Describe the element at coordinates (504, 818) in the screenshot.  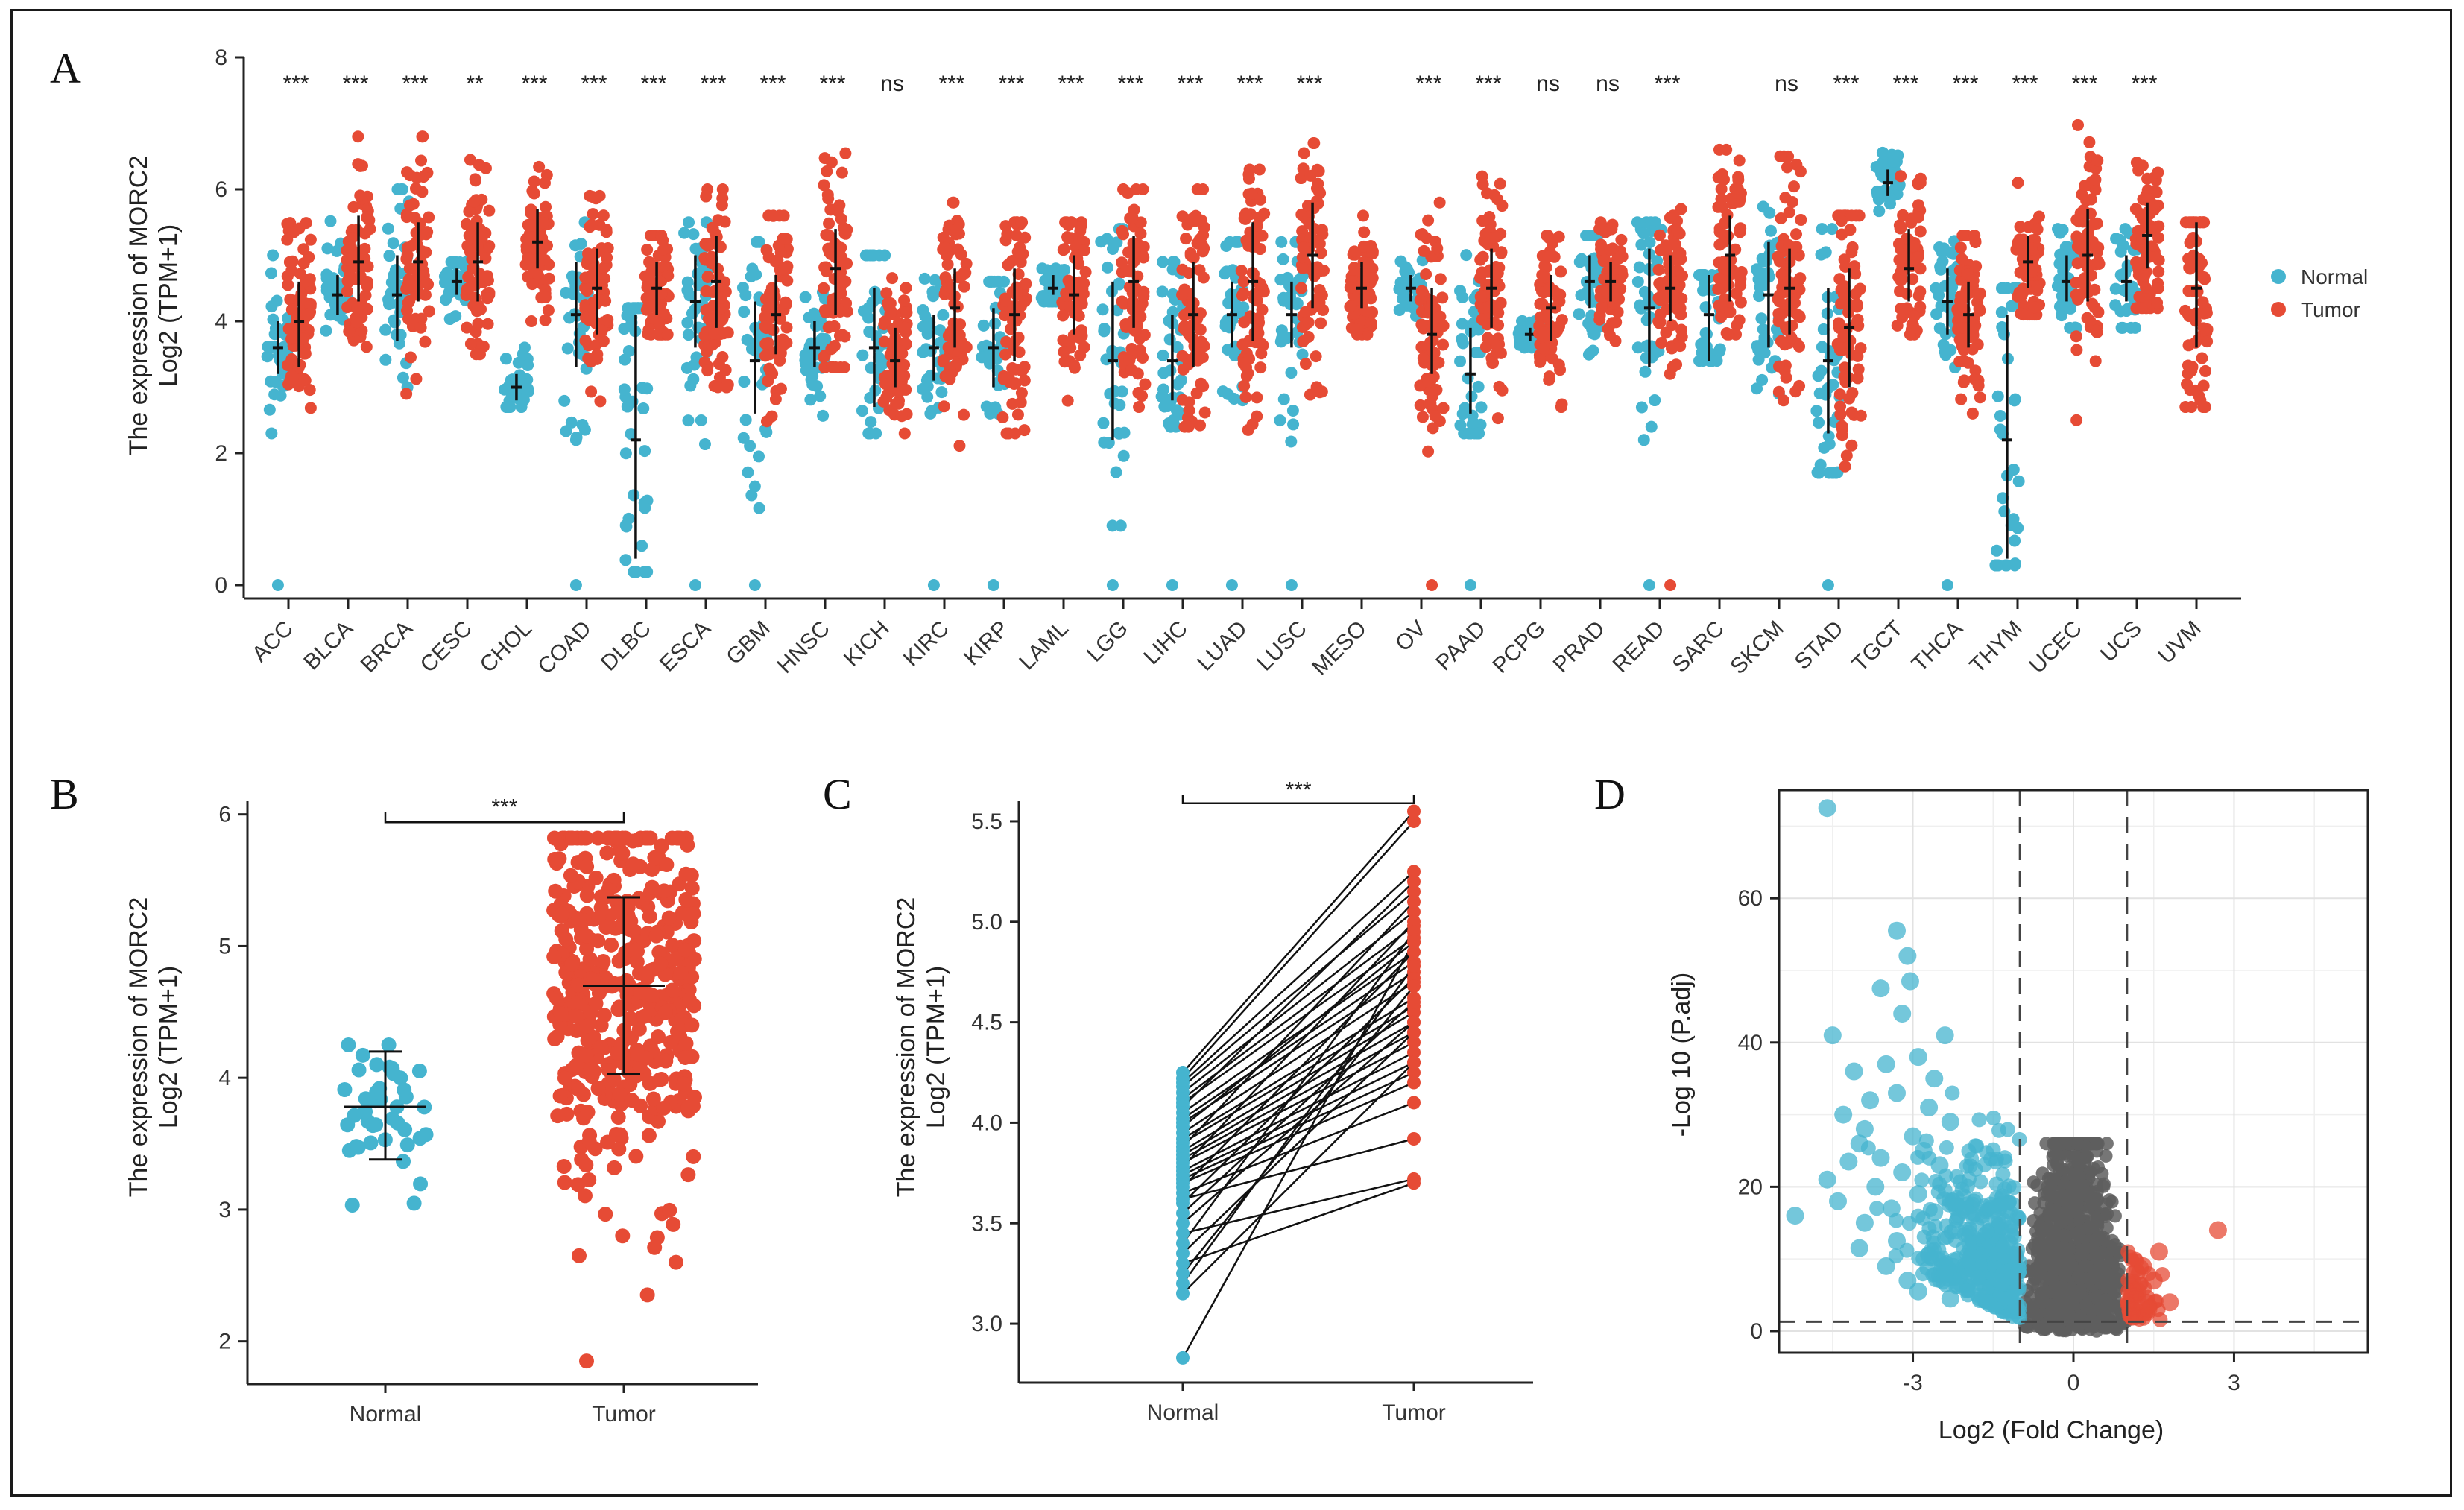
I see `panel-b-significance-bracket` at that location.